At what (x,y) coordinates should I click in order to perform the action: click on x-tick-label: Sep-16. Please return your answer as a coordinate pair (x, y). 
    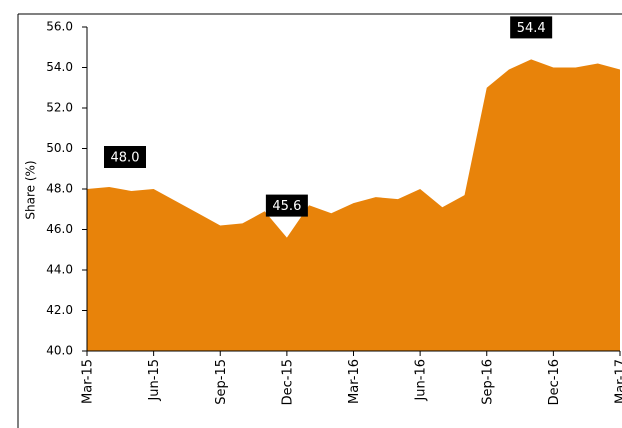
    Looking at the image, I should click on (487, 382).